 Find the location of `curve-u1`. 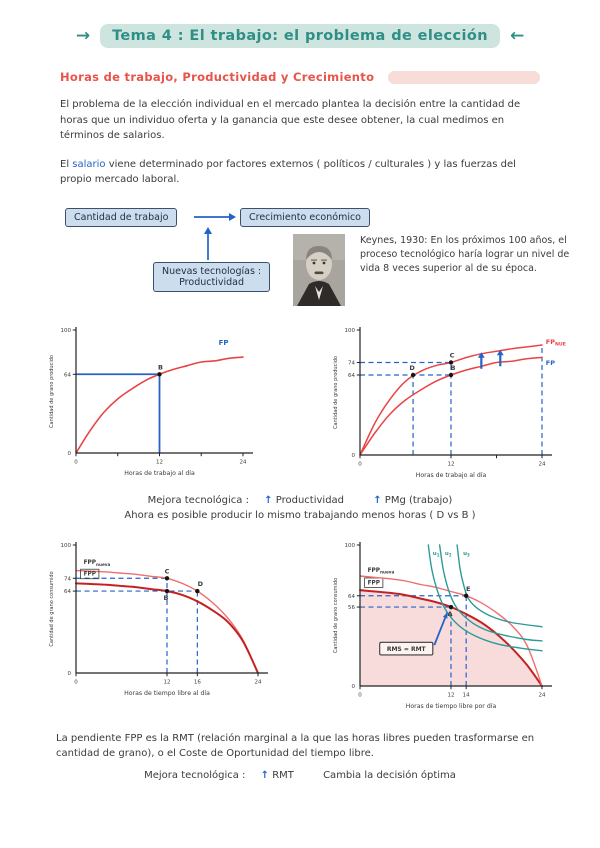

curve-u1 is located at coordinates (485, 597).